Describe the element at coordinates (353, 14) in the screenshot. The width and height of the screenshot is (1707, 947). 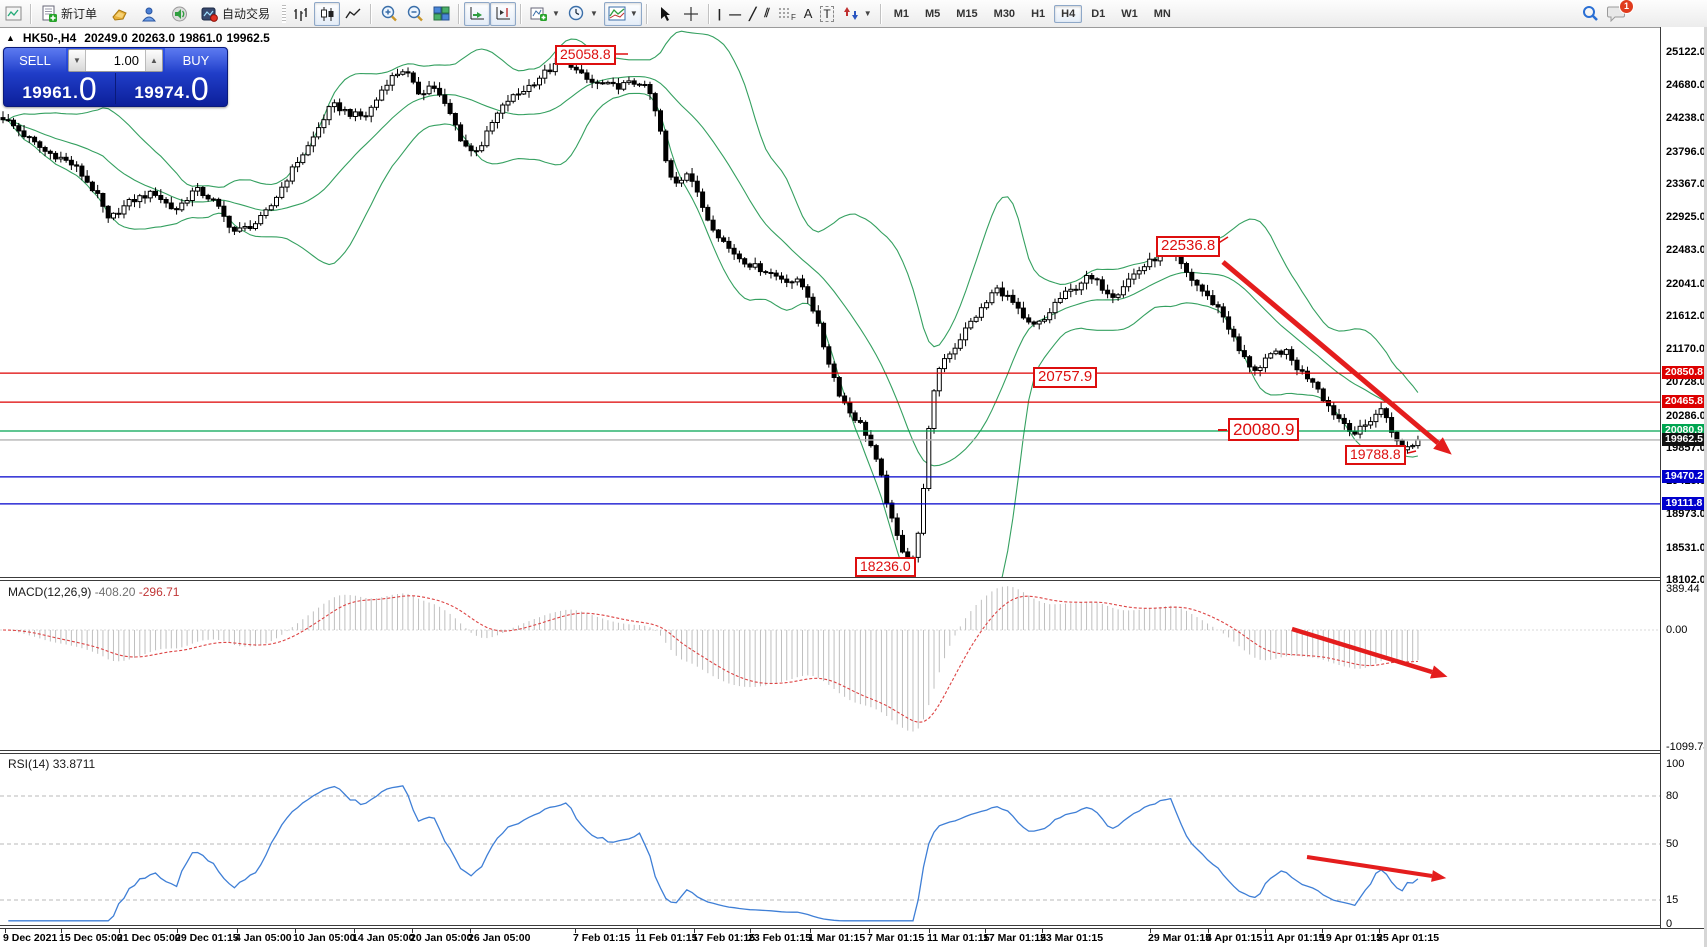
I see `line-chart-button` at that location.